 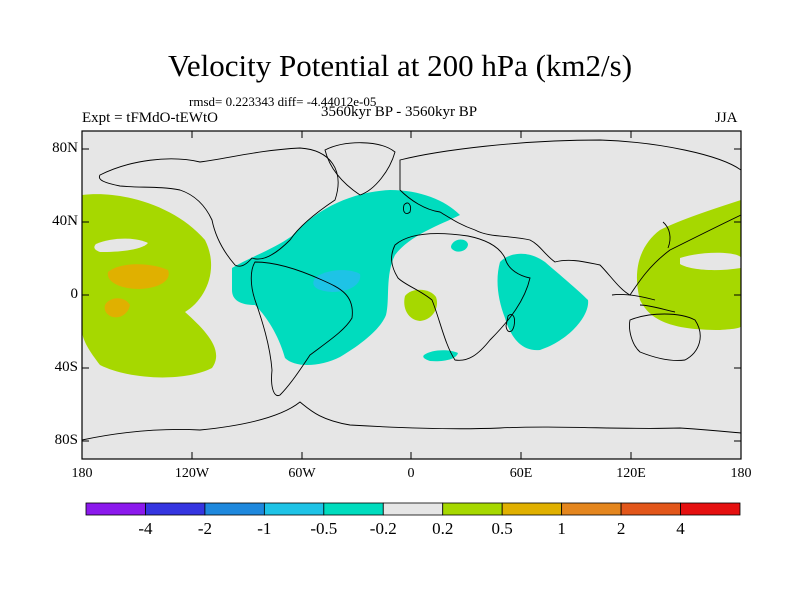 I want to click on coastline-australia, so click(x=665, y=337).